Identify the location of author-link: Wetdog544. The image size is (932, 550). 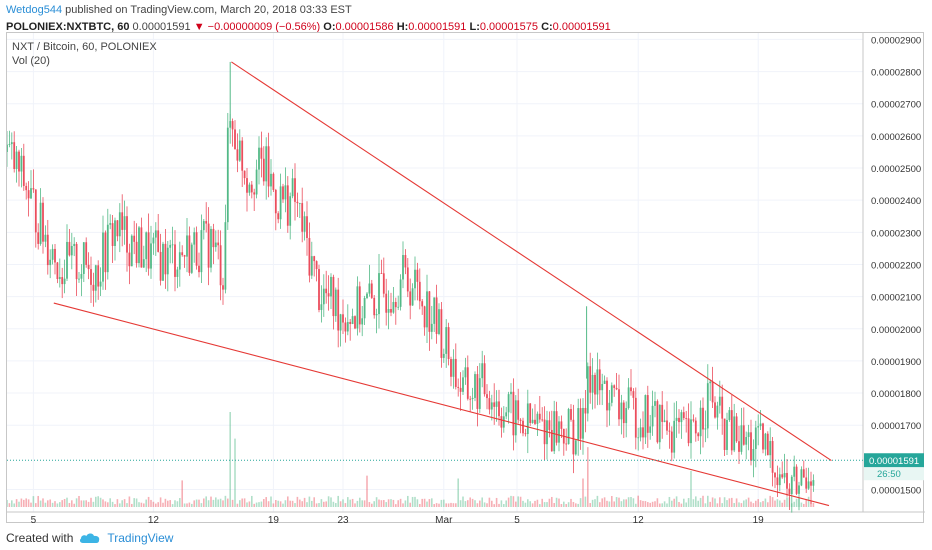
(34, 10).